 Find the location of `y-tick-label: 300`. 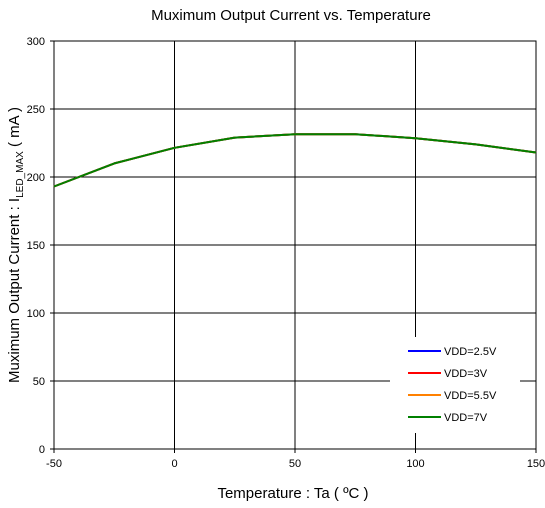

y-tick-label: 300 is located at coordinates (36, 42).